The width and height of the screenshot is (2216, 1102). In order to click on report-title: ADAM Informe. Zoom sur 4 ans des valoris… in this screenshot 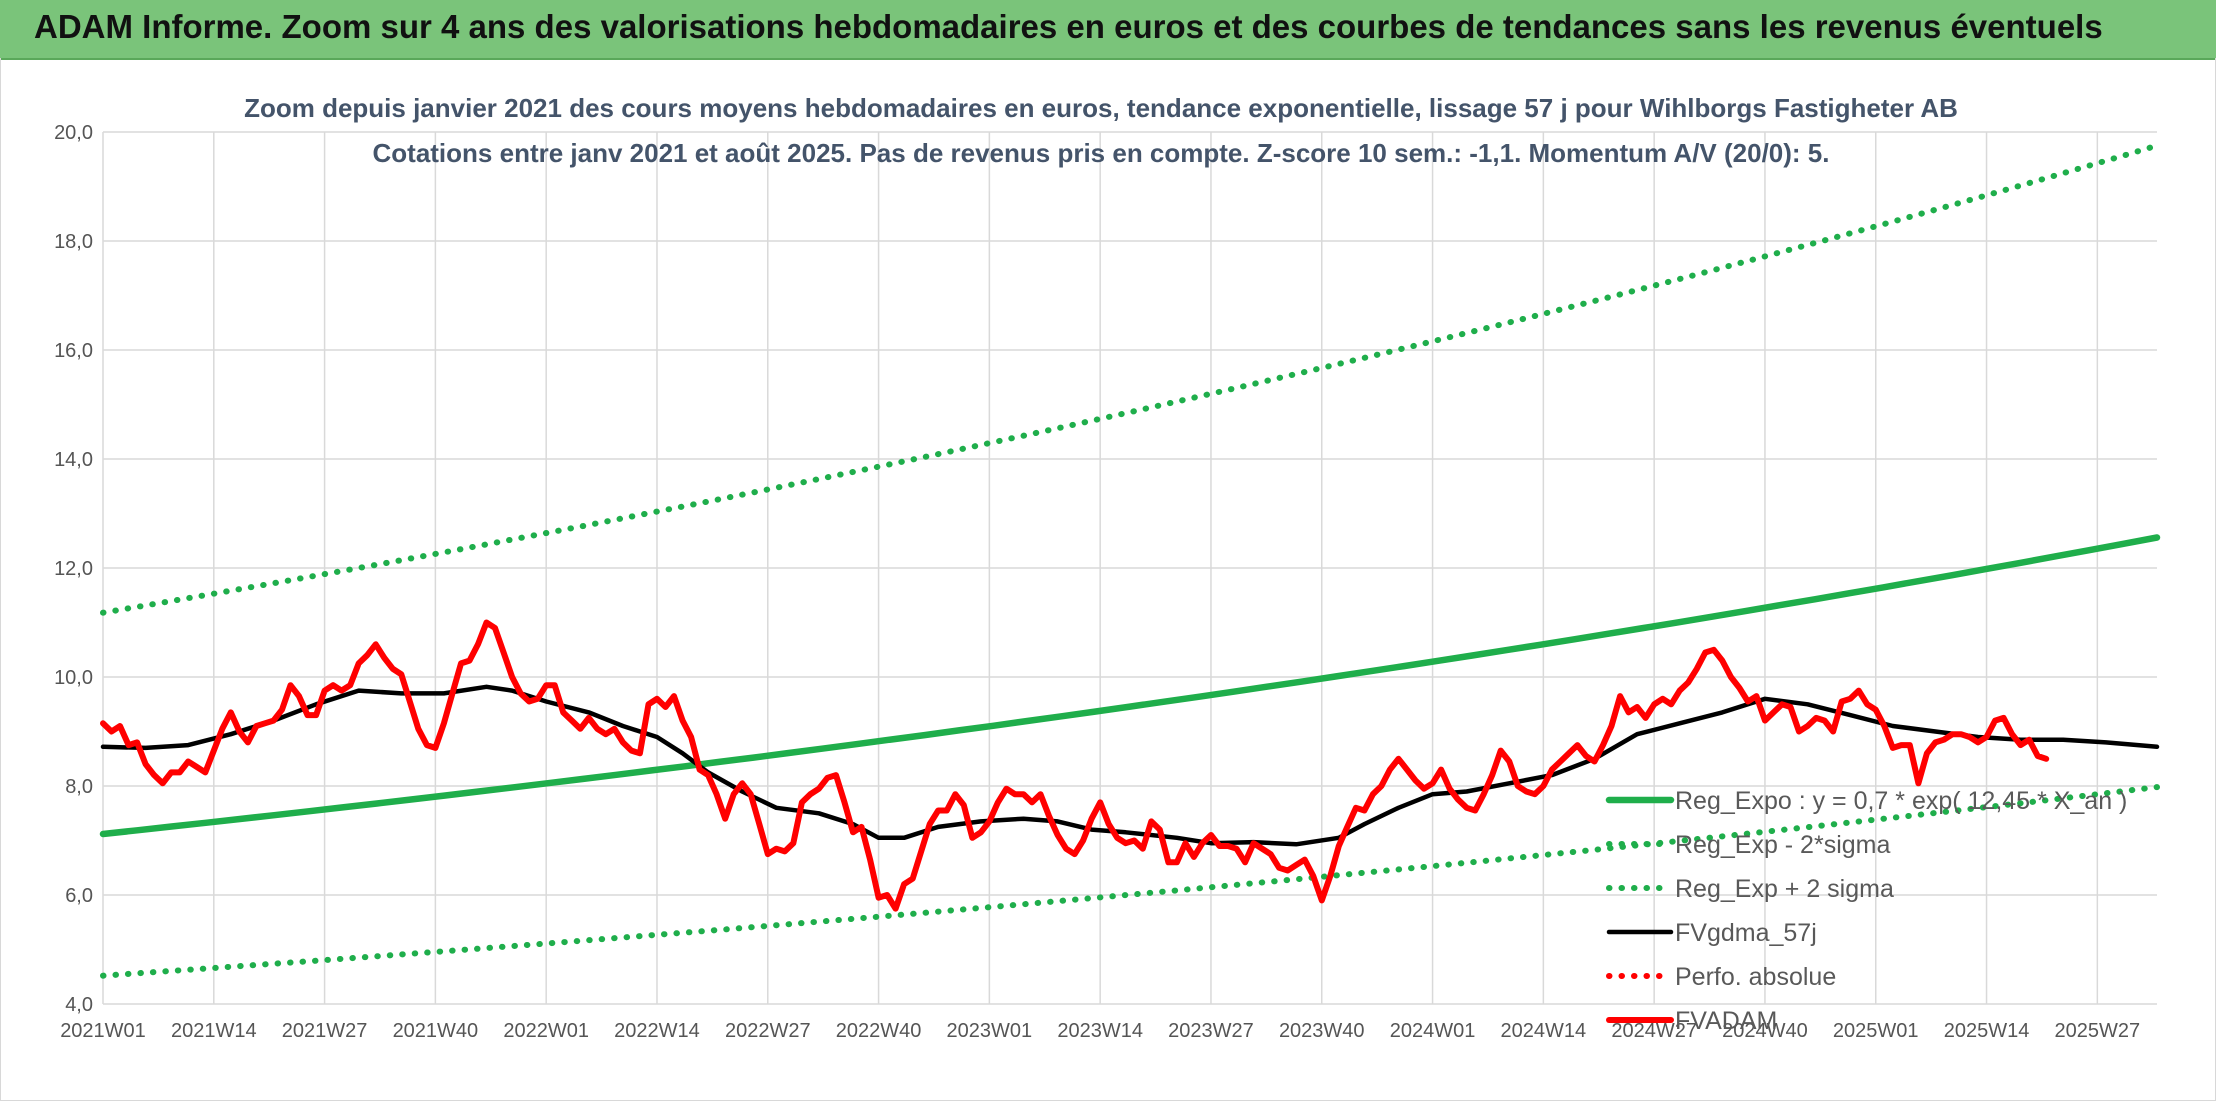, I will do `click(1068, 26)`.